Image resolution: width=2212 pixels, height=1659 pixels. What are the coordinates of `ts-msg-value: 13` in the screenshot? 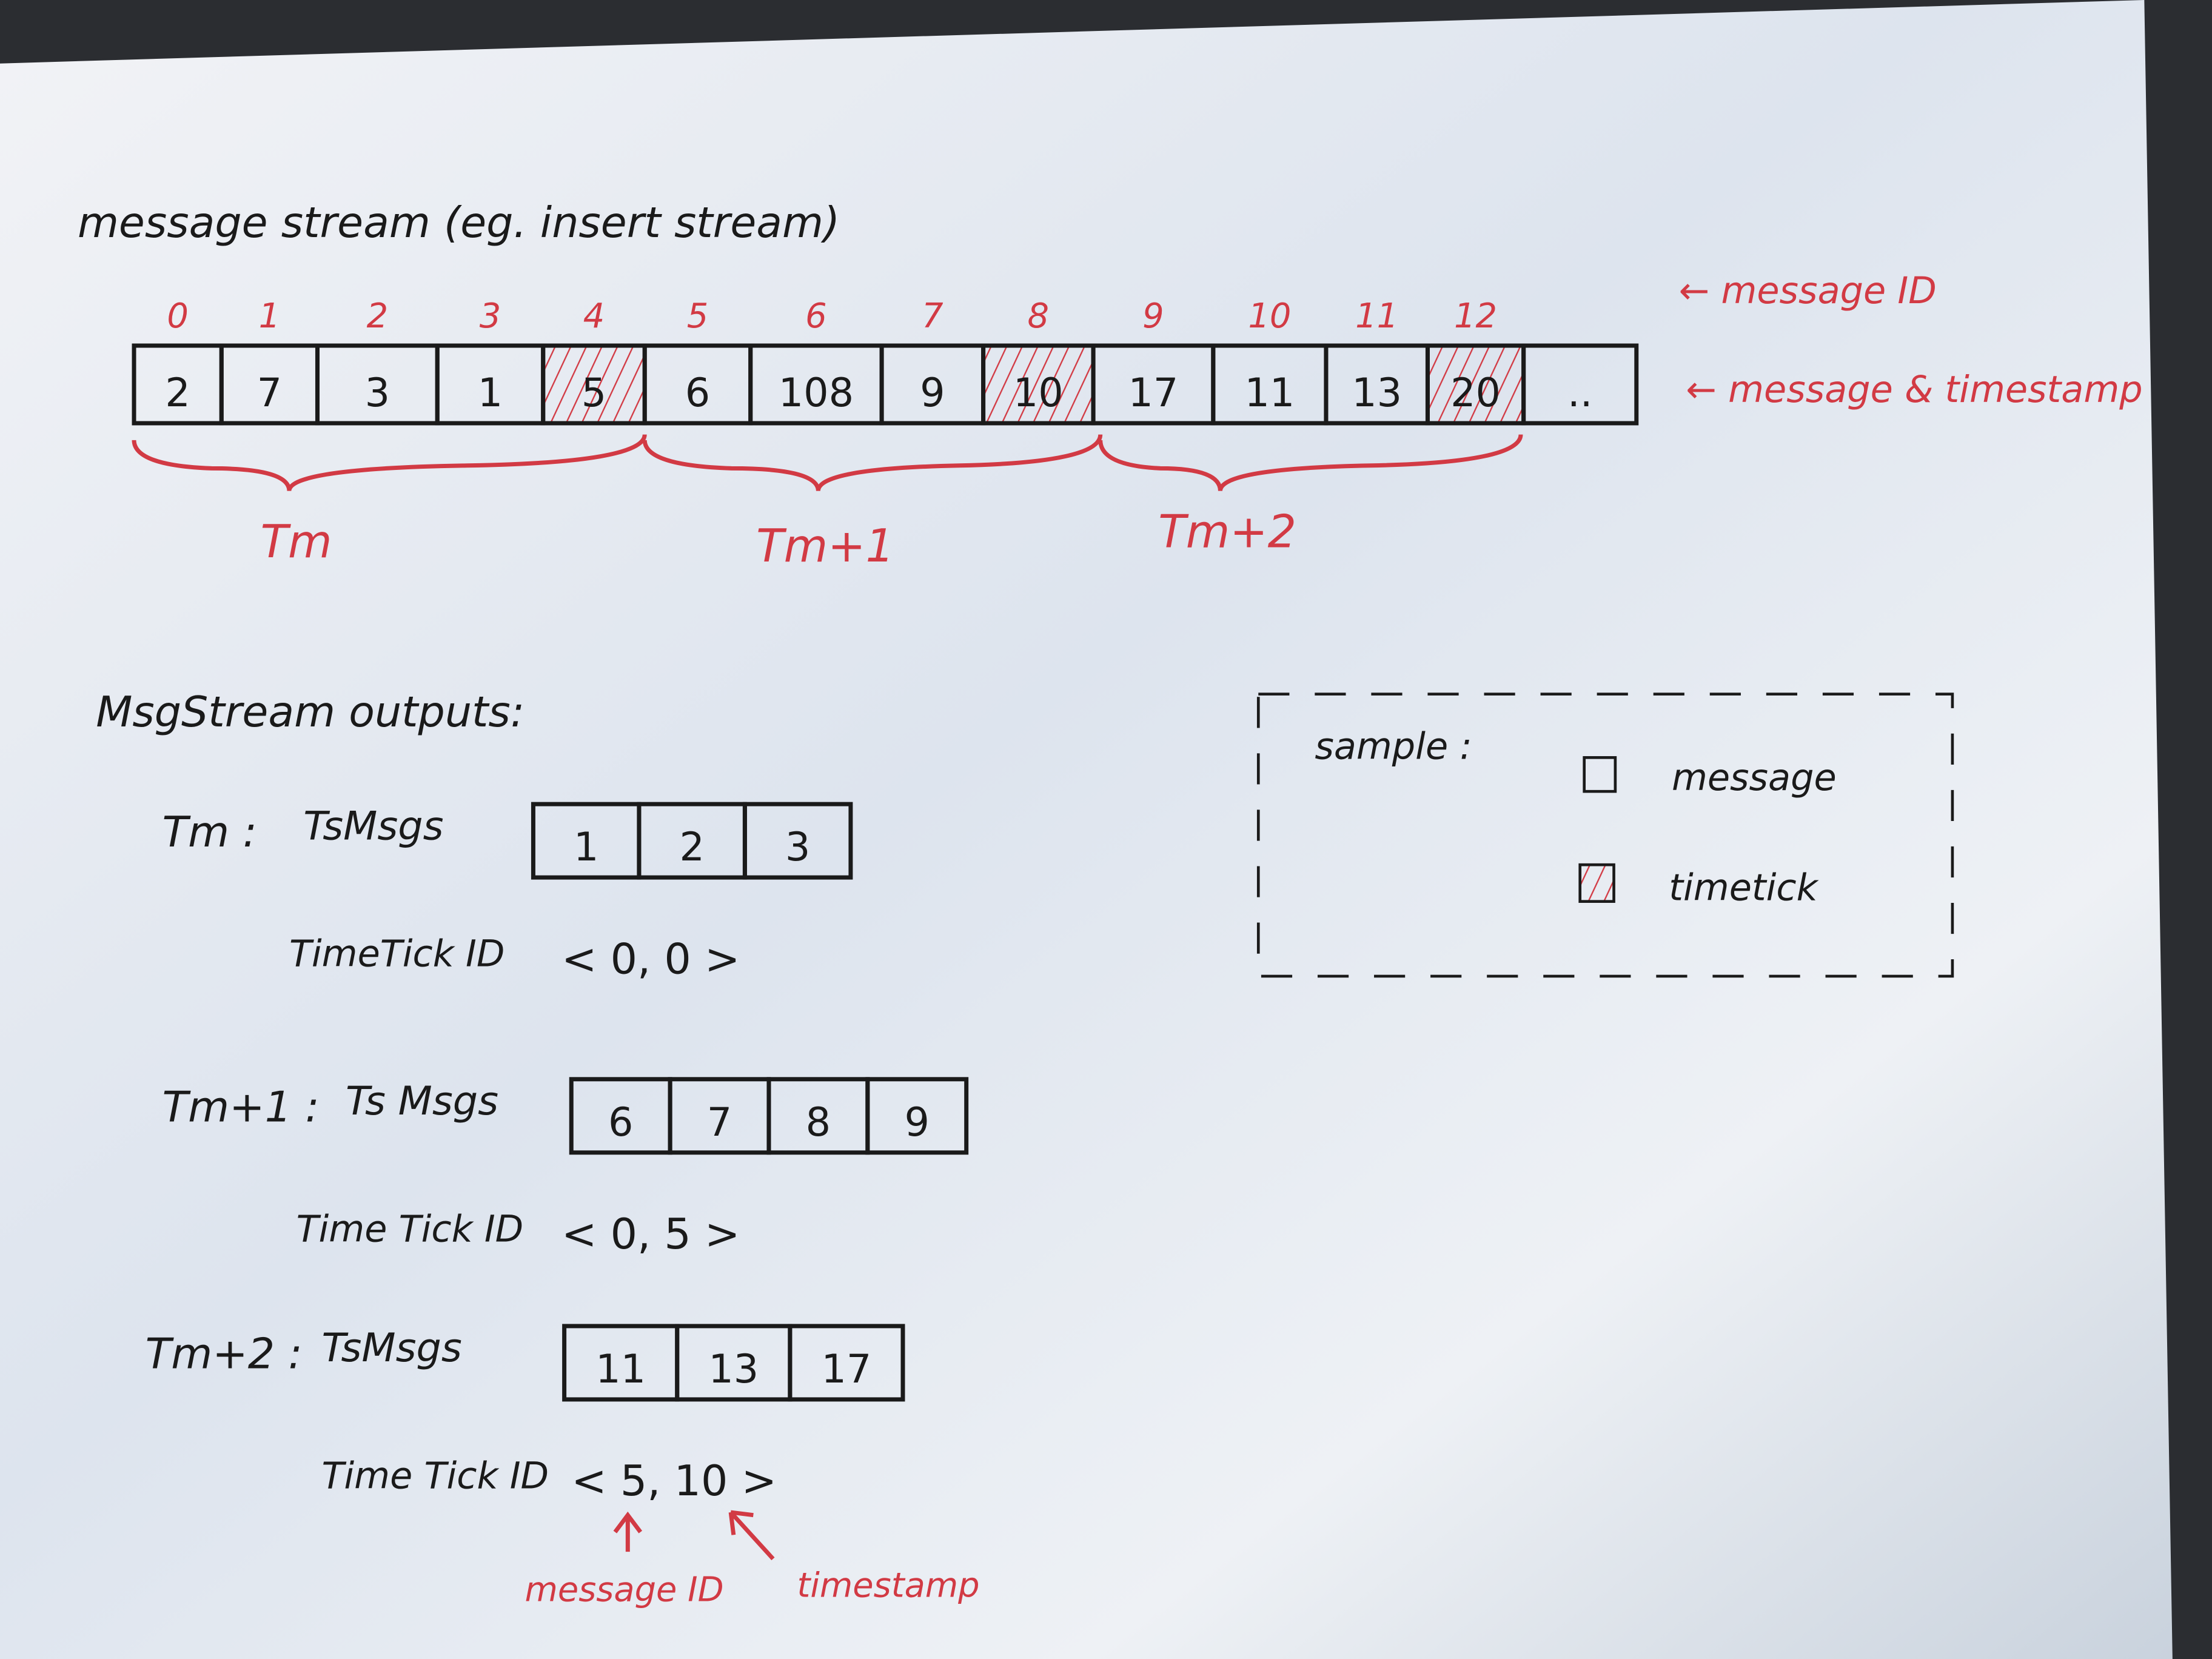 It's located at (733, 1369).